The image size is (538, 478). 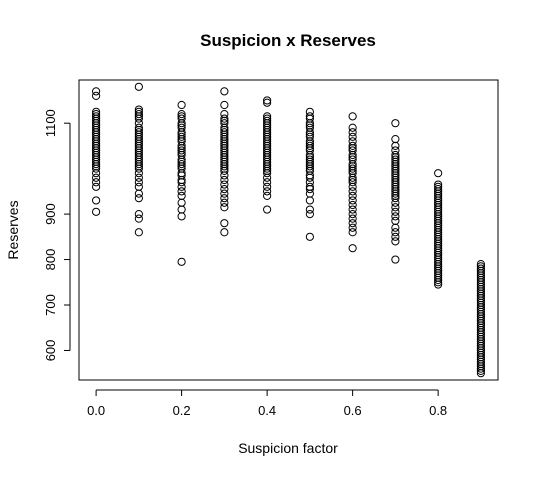 What do you see at coordinates (50, 351) in the screenshot?
I see `y-tick-label: 600` at bounding box center [50, 351].